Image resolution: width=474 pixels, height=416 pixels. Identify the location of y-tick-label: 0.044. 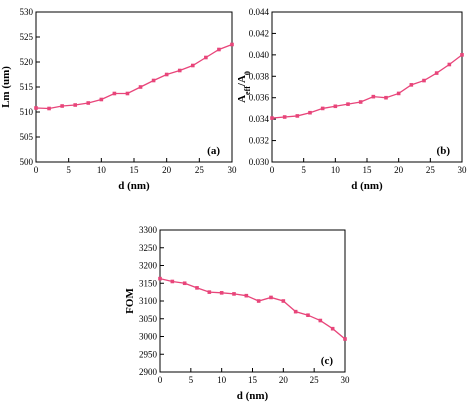
(259, 12).